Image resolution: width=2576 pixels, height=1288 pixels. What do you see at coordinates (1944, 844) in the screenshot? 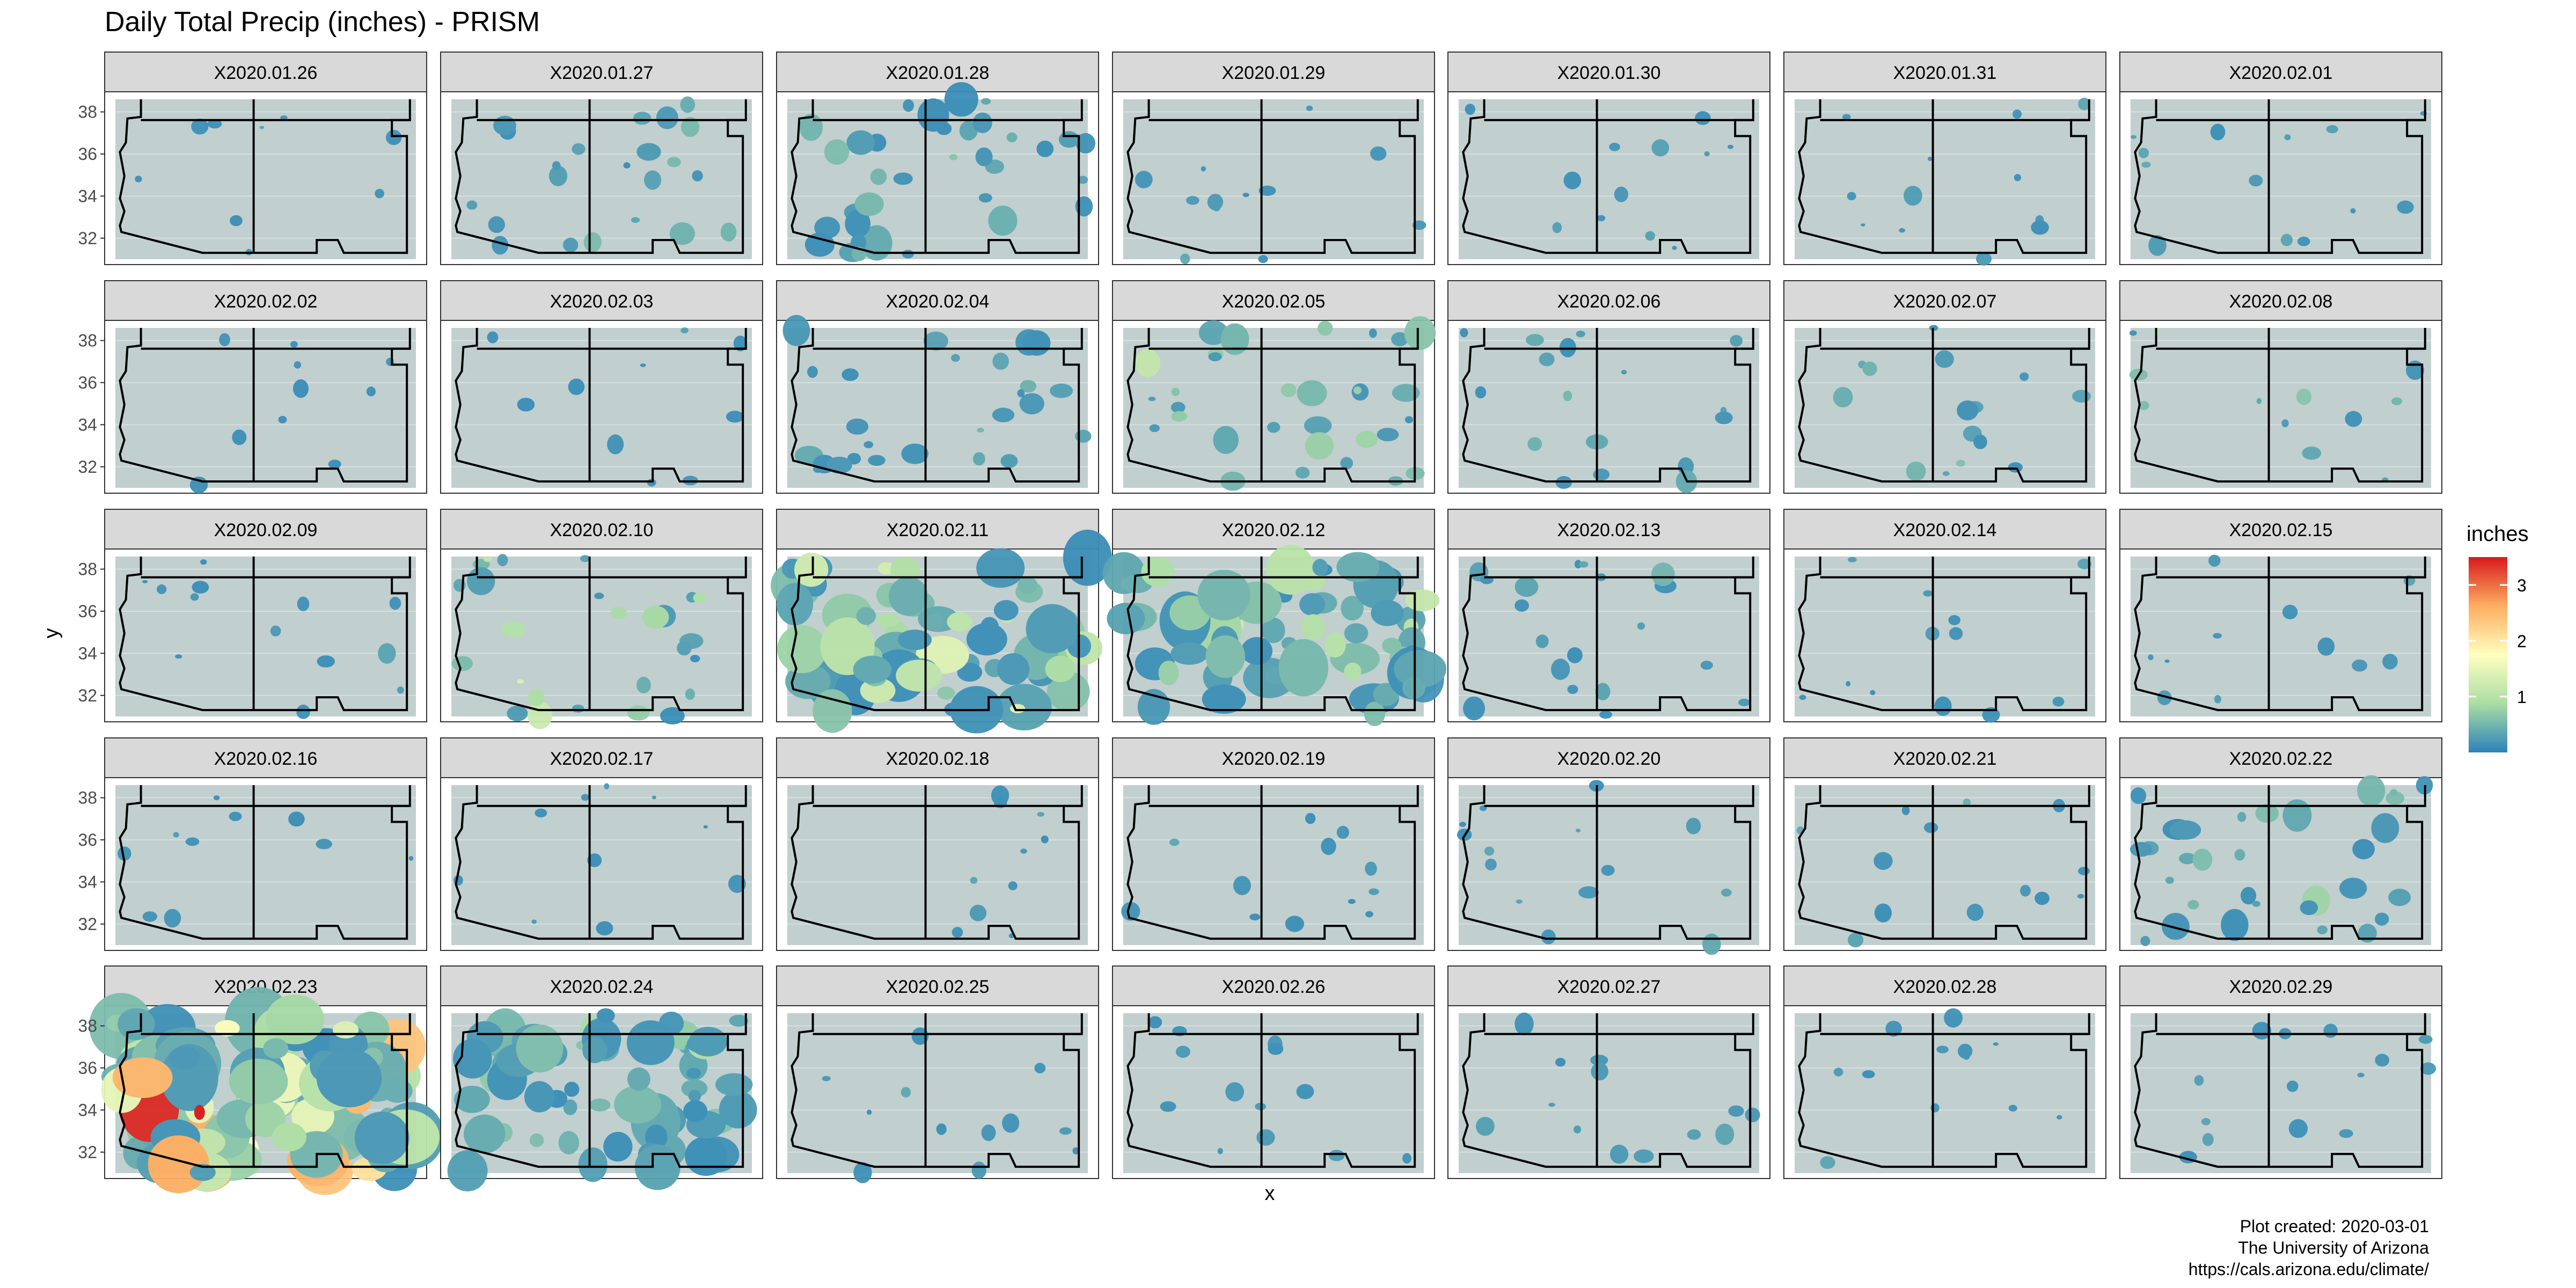
I see `facet-panel: X2020.02.21` at bounding box center [1944, 844].